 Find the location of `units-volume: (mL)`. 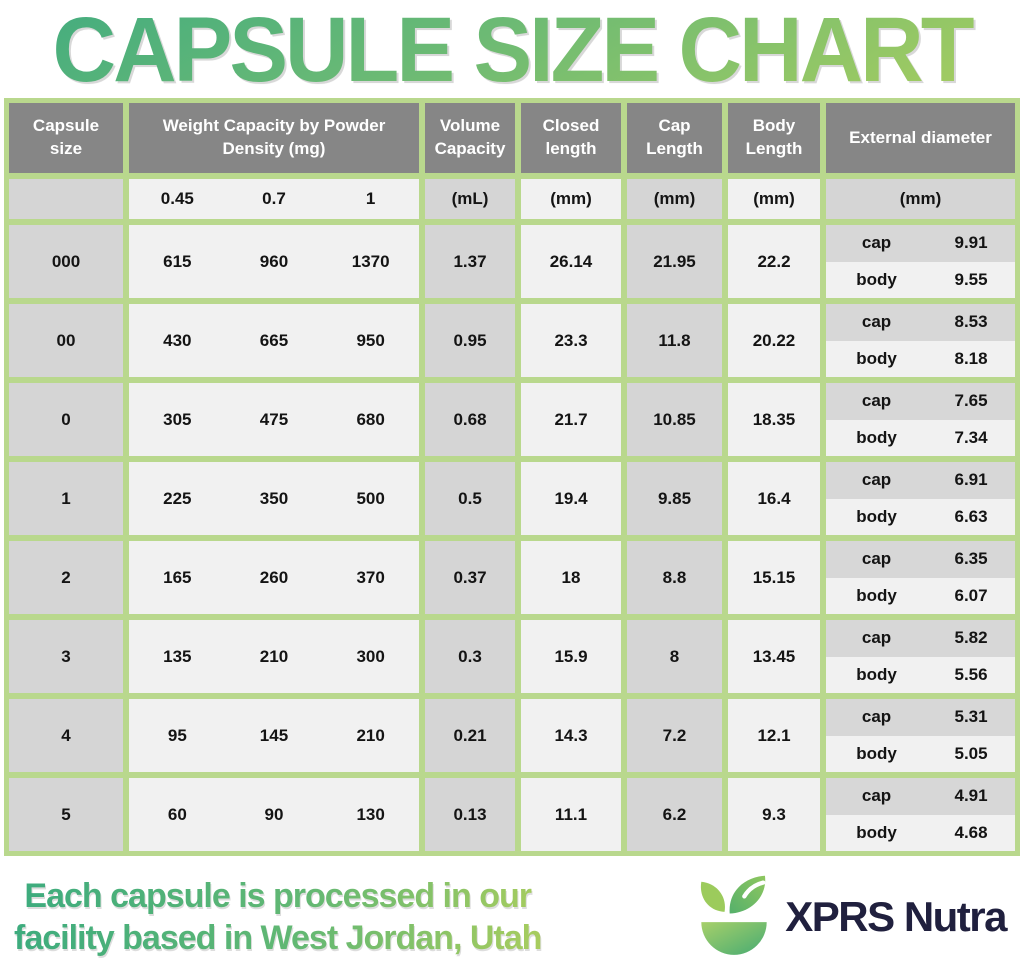

units-volume: (mL) is located at coordinates (470, 199).